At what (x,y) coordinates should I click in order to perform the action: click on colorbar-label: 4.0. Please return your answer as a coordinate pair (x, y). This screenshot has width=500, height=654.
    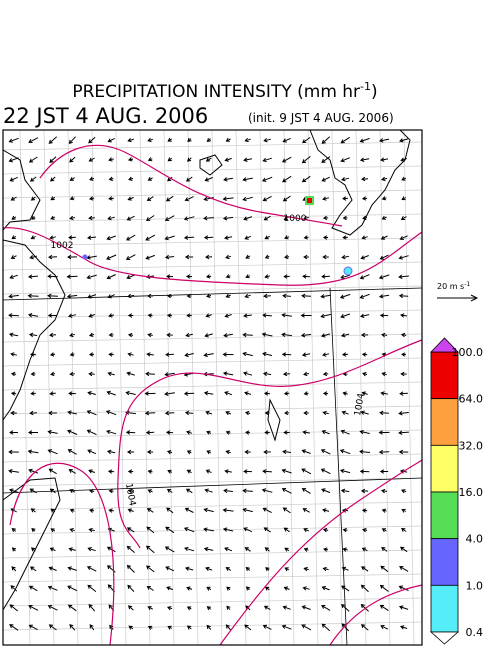
    Looking at the image, I should click on (475, 539).